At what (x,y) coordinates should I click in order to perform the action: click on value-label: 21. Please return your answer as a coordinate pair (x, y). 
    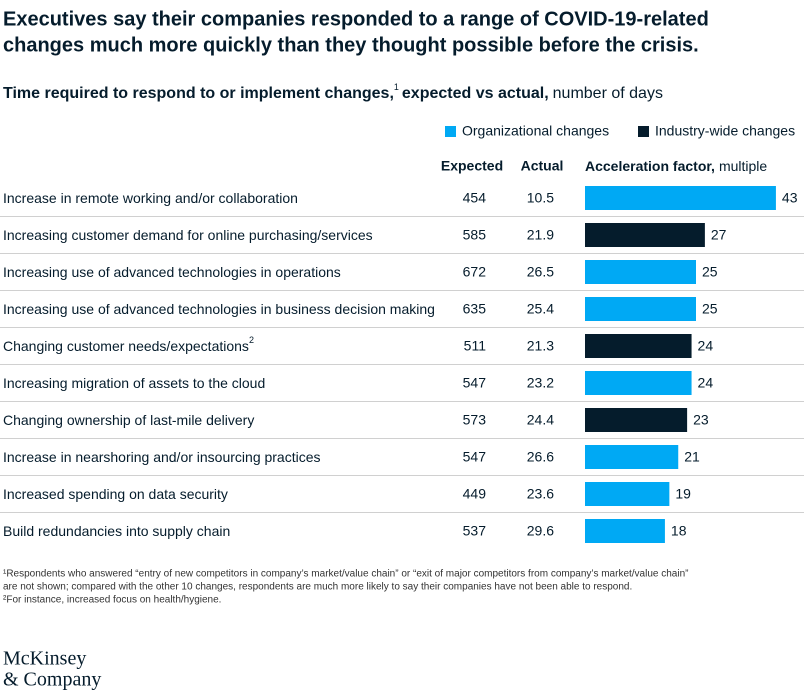
    Looking at the image, I should click on (692, 457).